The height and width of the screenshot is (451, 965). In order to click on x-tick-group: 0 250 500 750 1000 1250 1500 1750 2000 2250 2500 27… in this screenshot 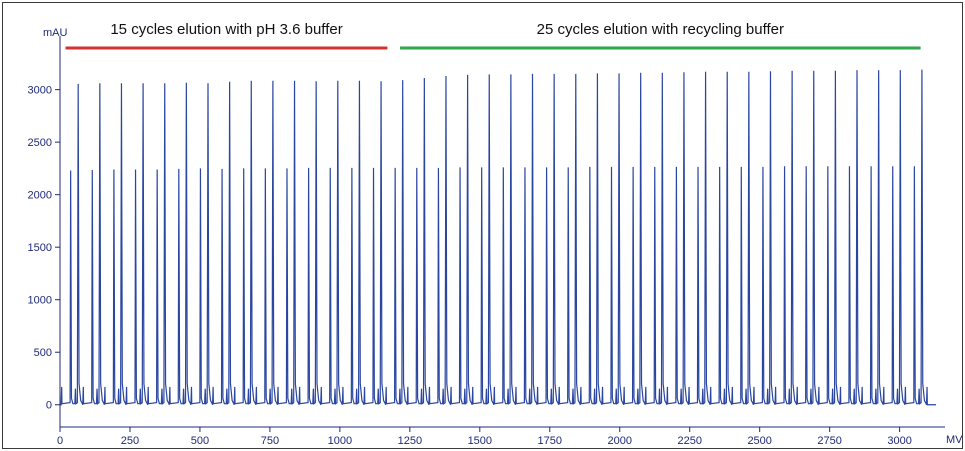, I will do `click(484, 437)`.